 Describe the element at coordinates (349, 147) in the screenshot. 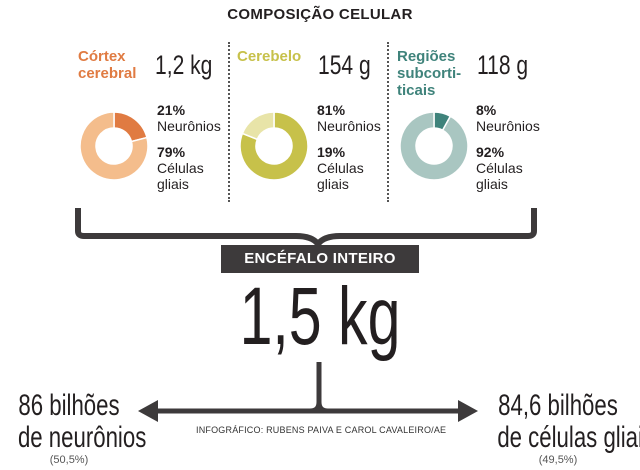

I see `region-stats-cerebellum: 81% Neurônios 19% Células gliais` at that location.